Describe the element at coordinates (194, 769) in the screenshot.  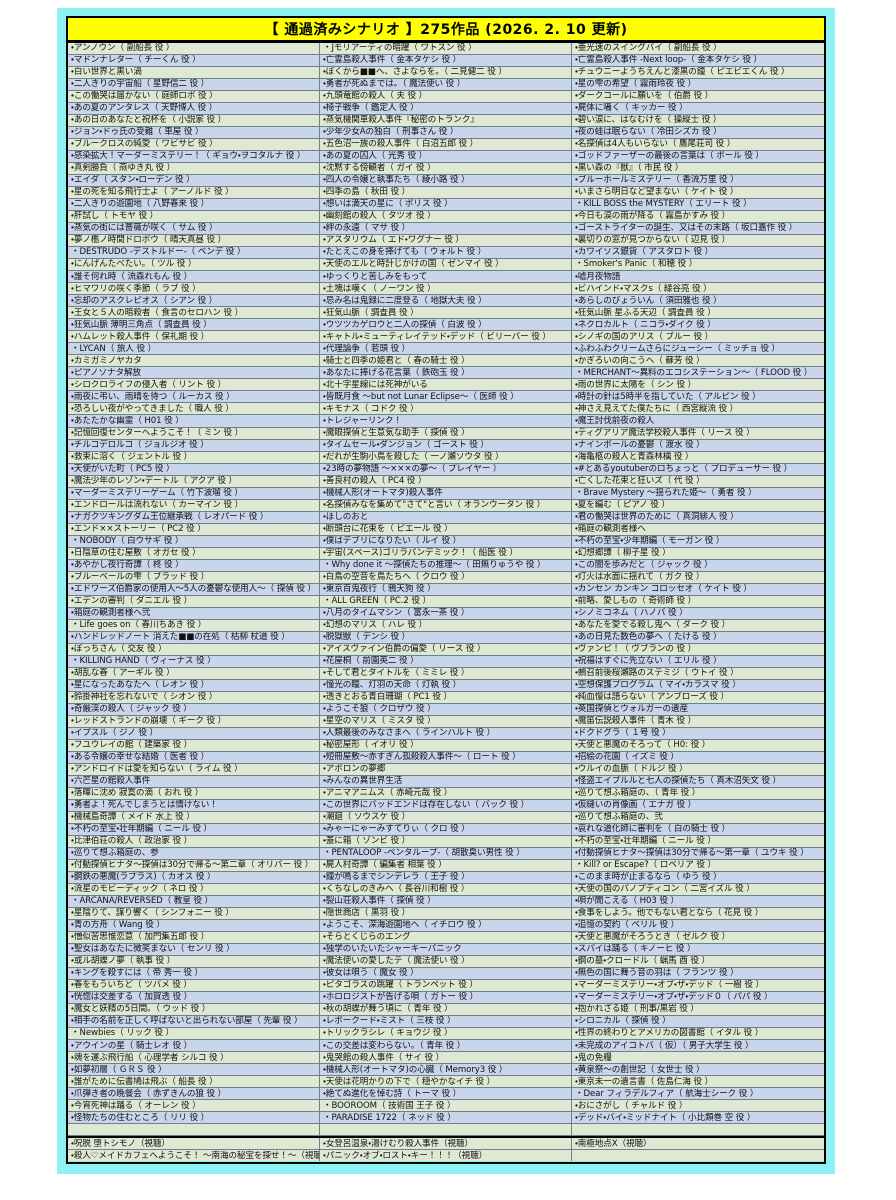
I see `scenario-cell: ・アンドロイドは愛を知らない（ ライム 役 ）` at that location.